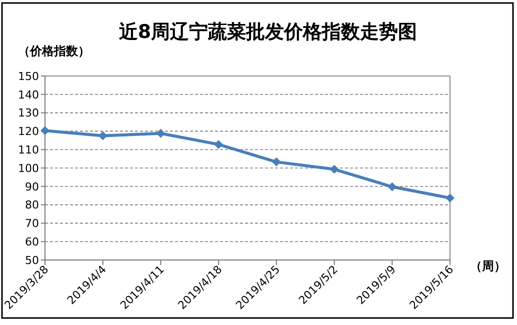 This screenshot has height=325, width=517. What do you see at coordinates (32, 223) in the screenshot?
I see `y-tick-label: 70` at bounding box center [32, 223].